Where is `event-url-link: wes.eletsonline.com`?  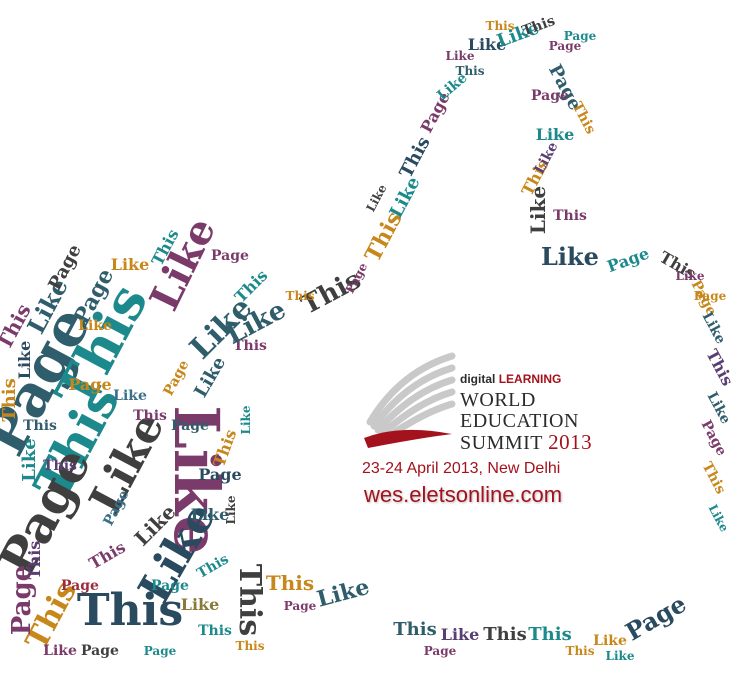 event-url-link: wes.eletsonline.com is located at coordinates (463, 494).